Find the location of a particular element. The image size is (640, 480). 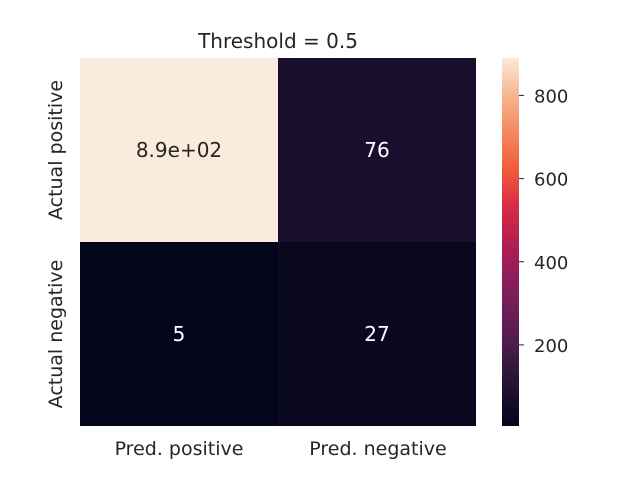

cell-actual-positive-pred-positive is located at coordinates (179, 150).